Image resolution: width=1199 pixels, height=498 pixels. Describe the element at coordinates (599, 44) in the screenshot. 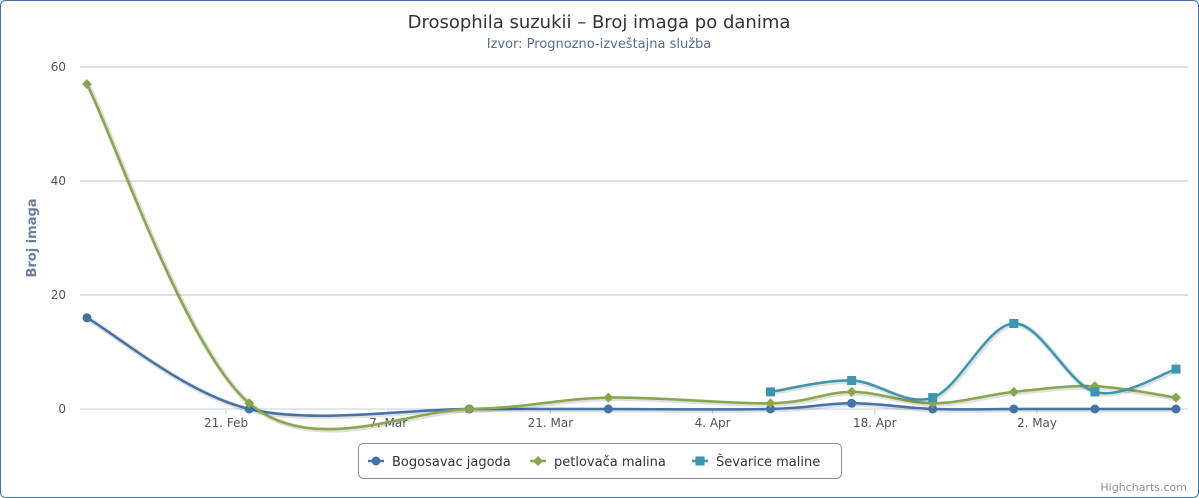

I see `chart-subtitle: Izvor: Prognozno-izveštajna služba` at that location.